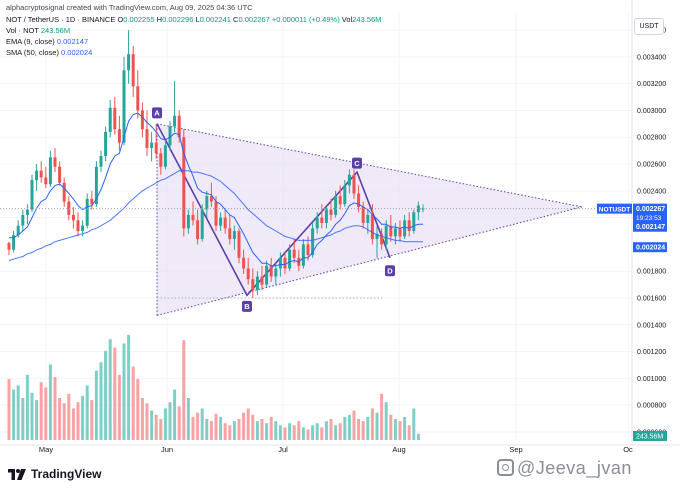 This screenshot has width=680, height=490. I want to click on volume-bars, so click(213, 387).